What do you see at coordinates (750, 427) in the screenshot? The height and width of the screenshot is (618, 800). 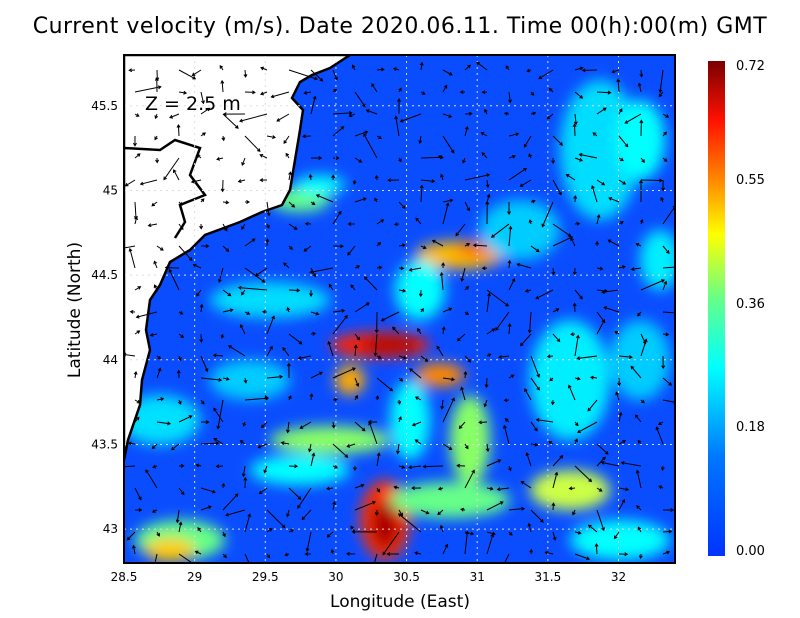 I see `colorbar-tick-label: 0.18` at bounding box center [750, 427].